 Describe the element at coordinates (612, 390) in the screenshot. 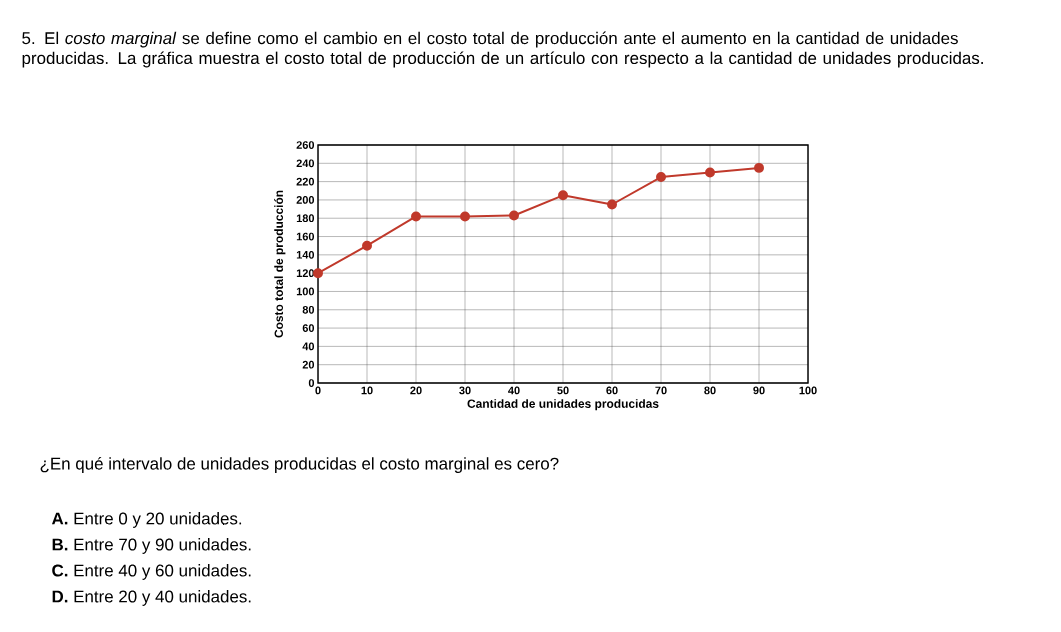

I see `x-tick-label: 60` at that location.